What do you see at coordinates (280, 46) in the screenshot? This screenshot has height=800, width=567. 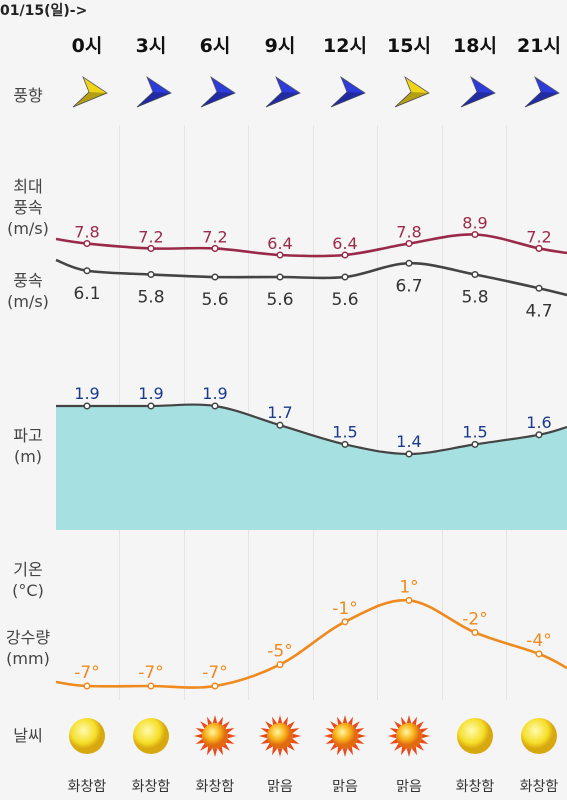 I see `hour-3: 9시` at bounding box center [280, 46].